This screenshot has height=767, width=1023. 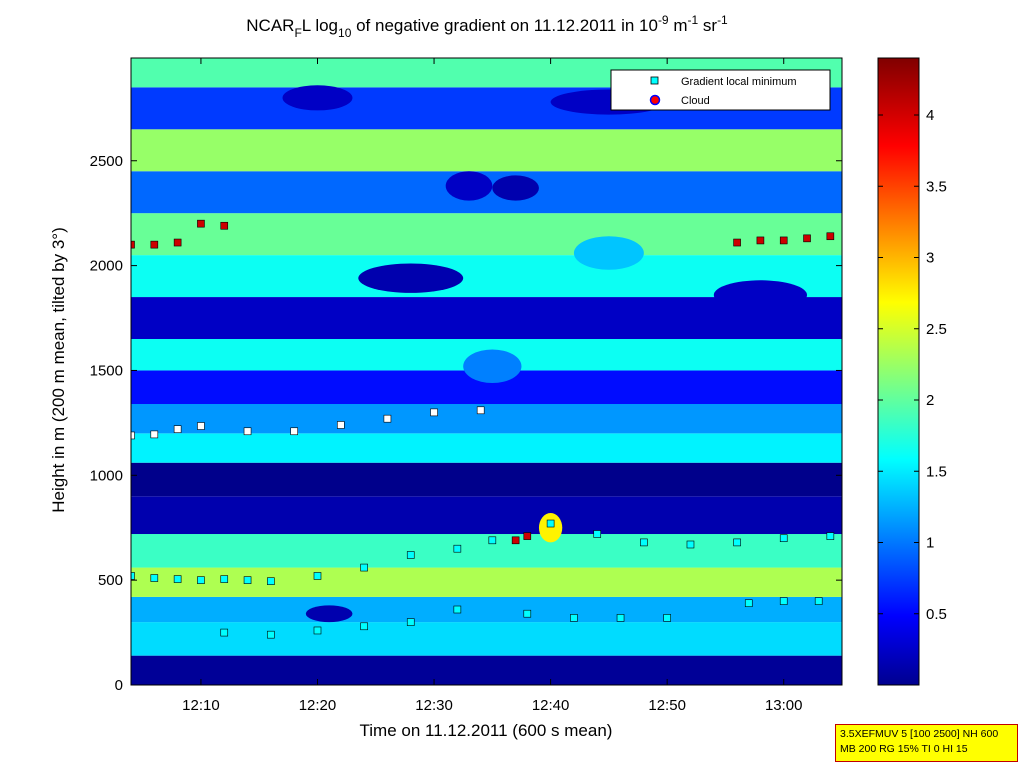 What do you see at coordinates (784, 705) in the screenshot?
I see `x-tick-label: 13:00` at bounding box center [784, 705].